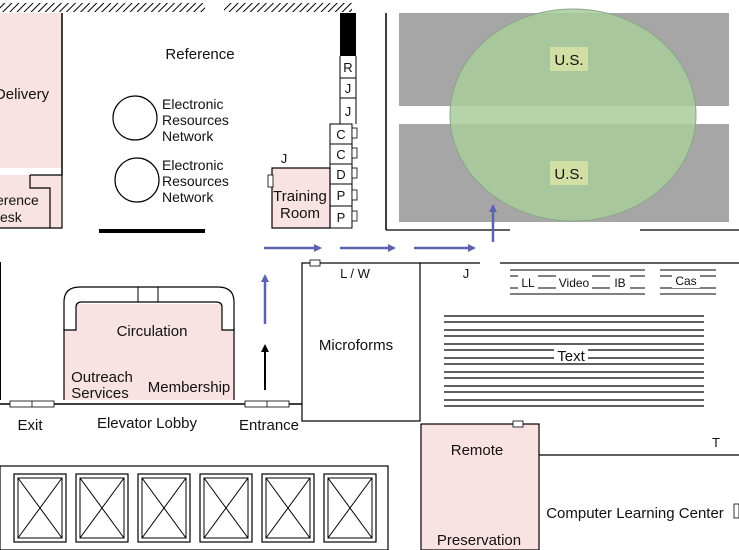 The width and height of the screenshot is (739, 550). I want to click on media-ib-label: IB, so click(619, 283).